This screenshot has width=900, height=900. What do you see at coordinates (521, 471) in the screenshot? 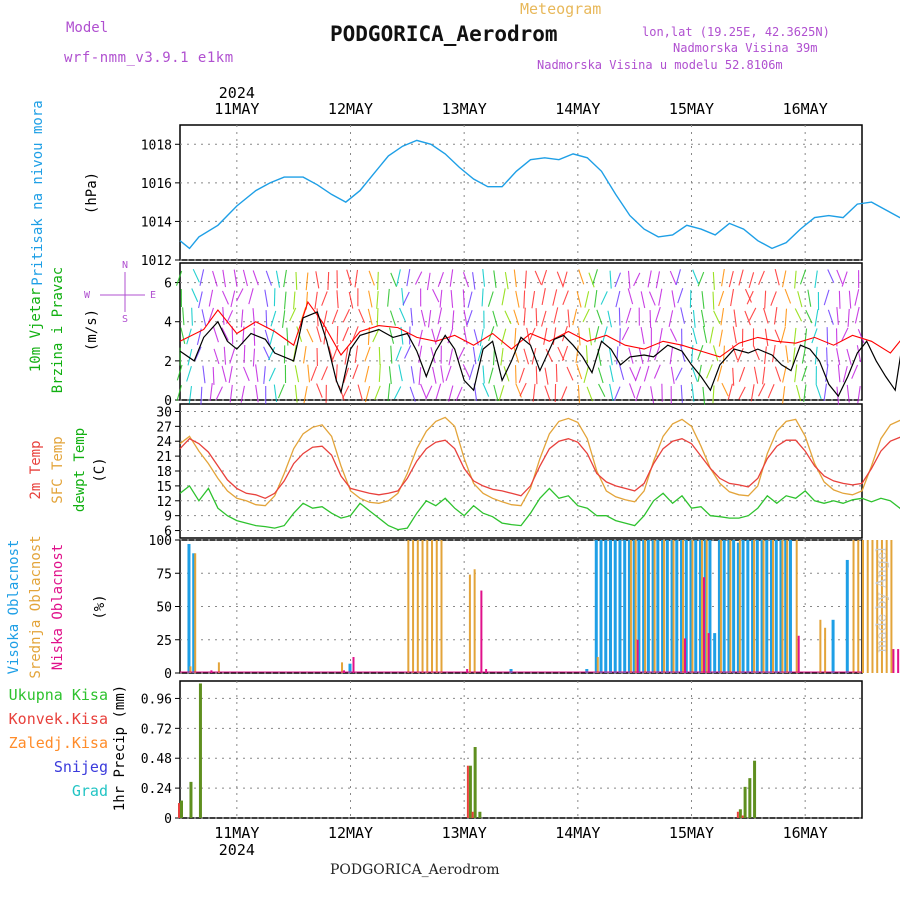
I see `panel-frame-temperature` at bounding box center [521, 471].